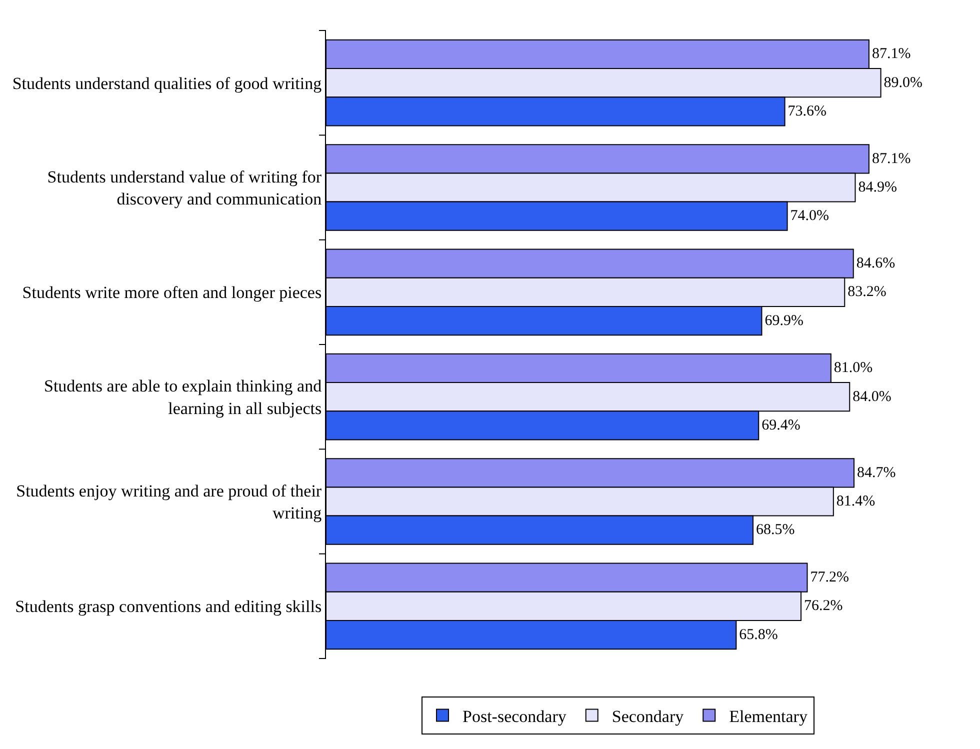 The height and width of the screenshot is (749, 980). Describe the element at coordinates (876, 264) in the screenshot. I see `data-label: 84.6%` at that location.